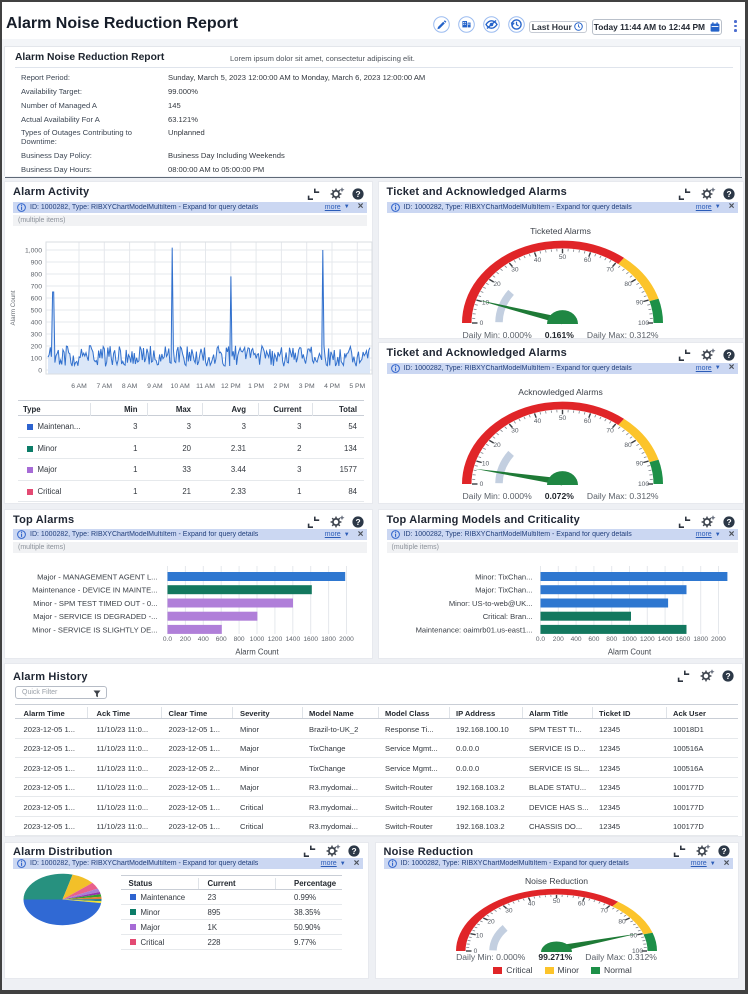  Describe the element at coordinates (37, 262) in the screenshot. I see `svg-text: 900` at that location.